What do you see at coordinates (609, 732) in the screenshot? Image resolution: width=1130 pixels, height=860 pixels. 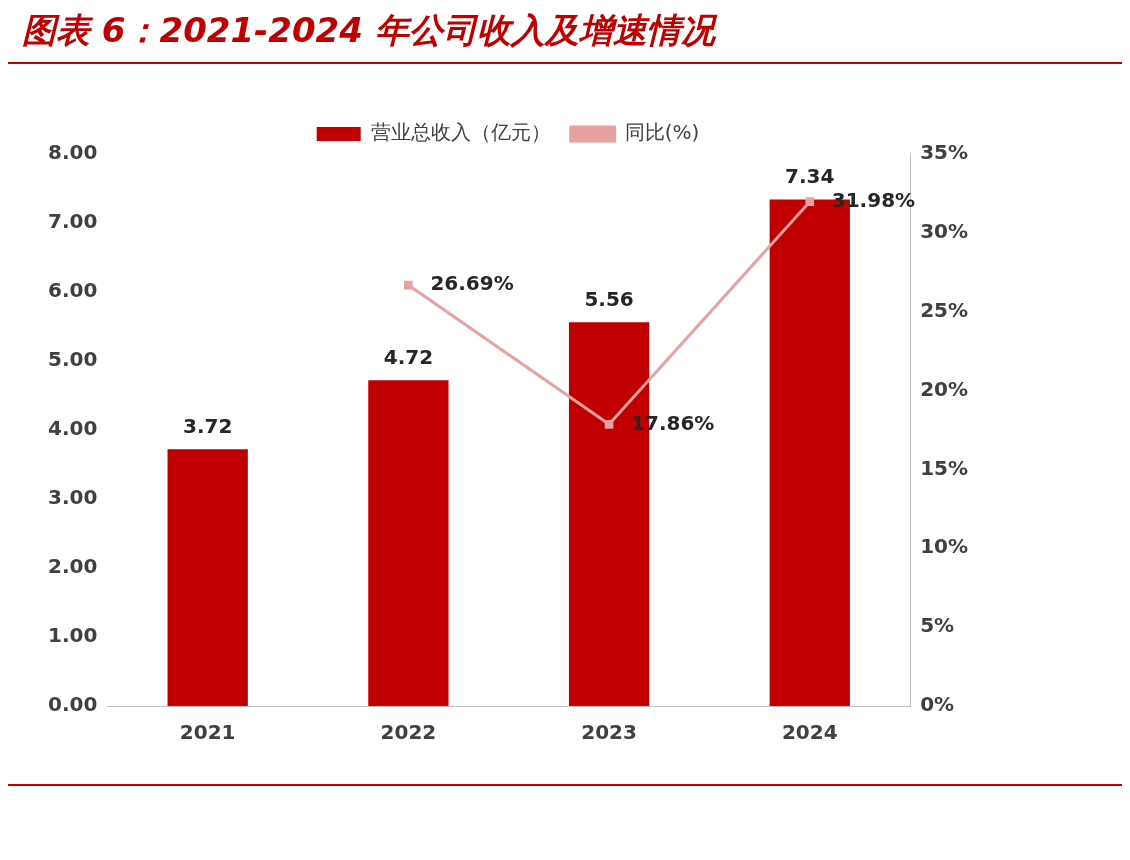 I see `x-tick-label: 2023` at bounding box center [609, 732].